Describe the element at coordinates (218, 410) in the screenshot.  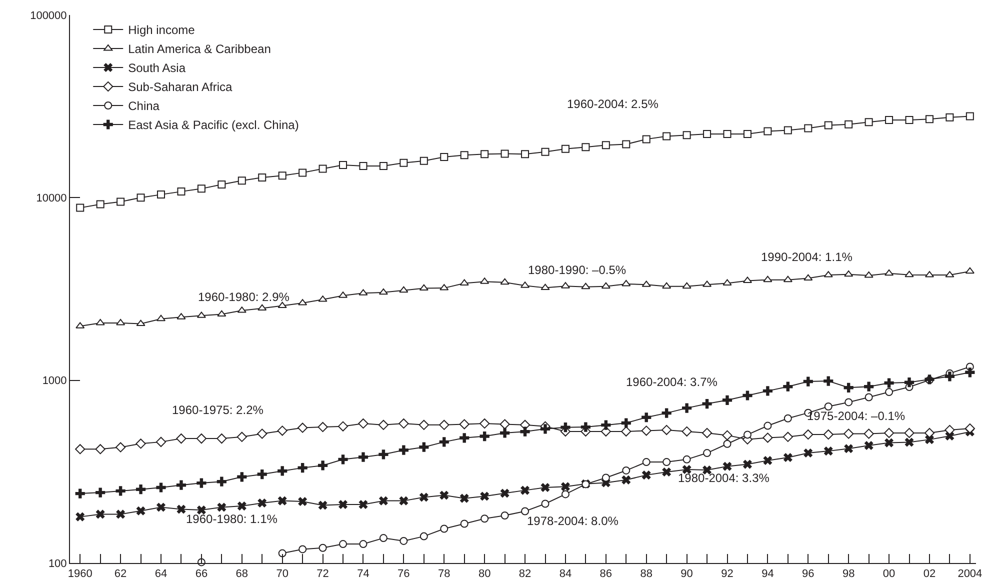
I see `annotation: 1960-1975: 2.2%` at that location.